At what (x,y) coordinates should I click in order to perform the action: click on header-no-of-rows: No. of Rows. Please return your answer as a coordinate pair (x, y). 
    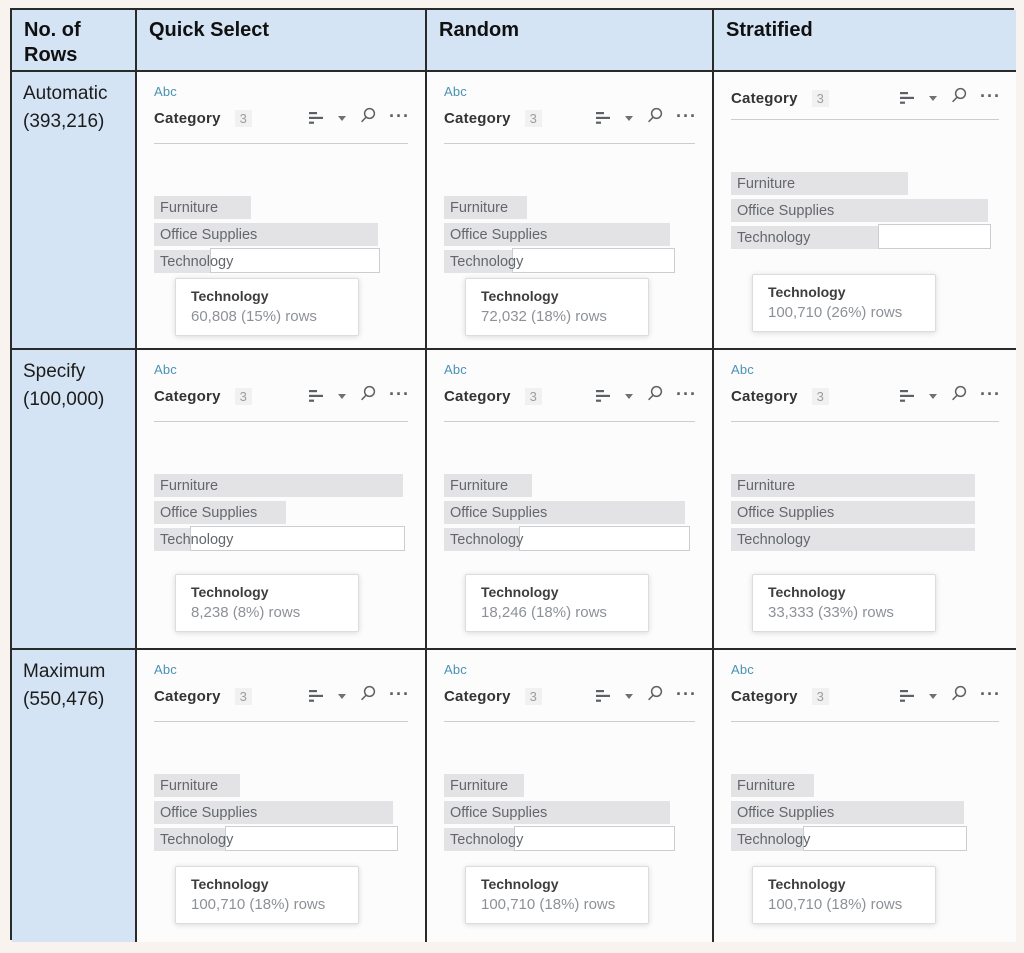
    Looking at the image, I should click on (74, 41).